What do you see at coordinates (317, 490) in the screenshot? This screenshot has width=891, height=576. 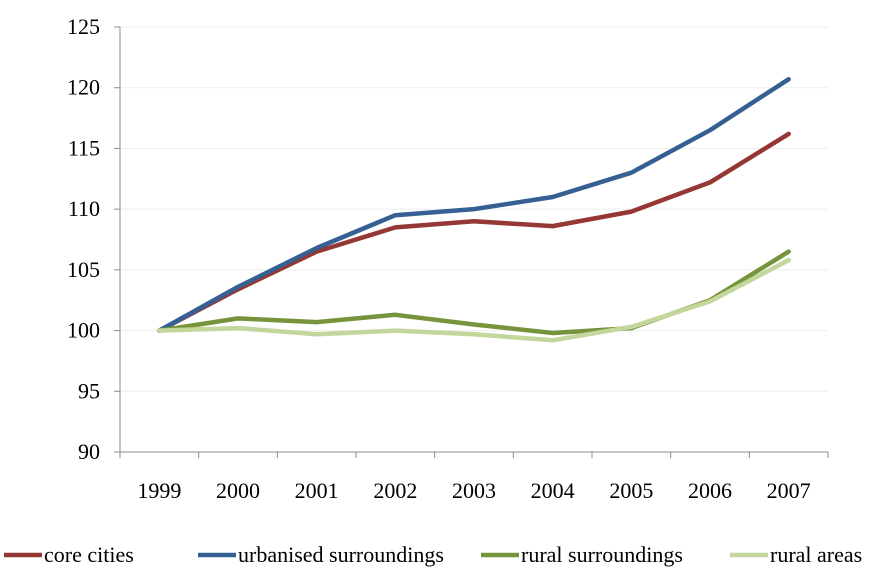 I see `x-tick-label-2001: 2001` at bounding box center [317, 490].